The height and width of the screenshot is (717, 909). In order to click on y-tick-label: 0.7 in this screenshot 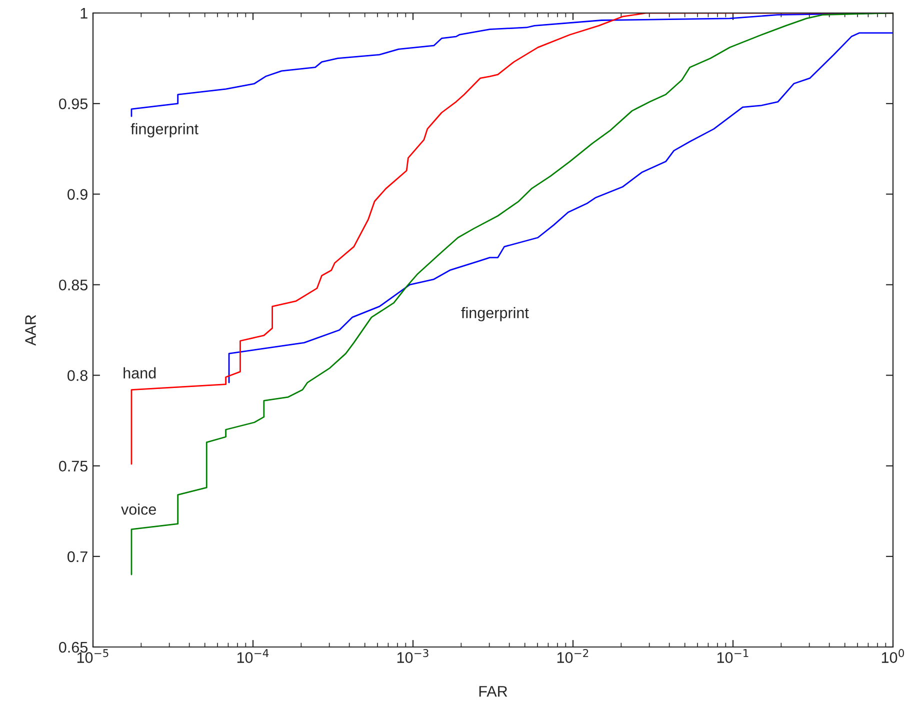, I will do `click(78, 556)`.